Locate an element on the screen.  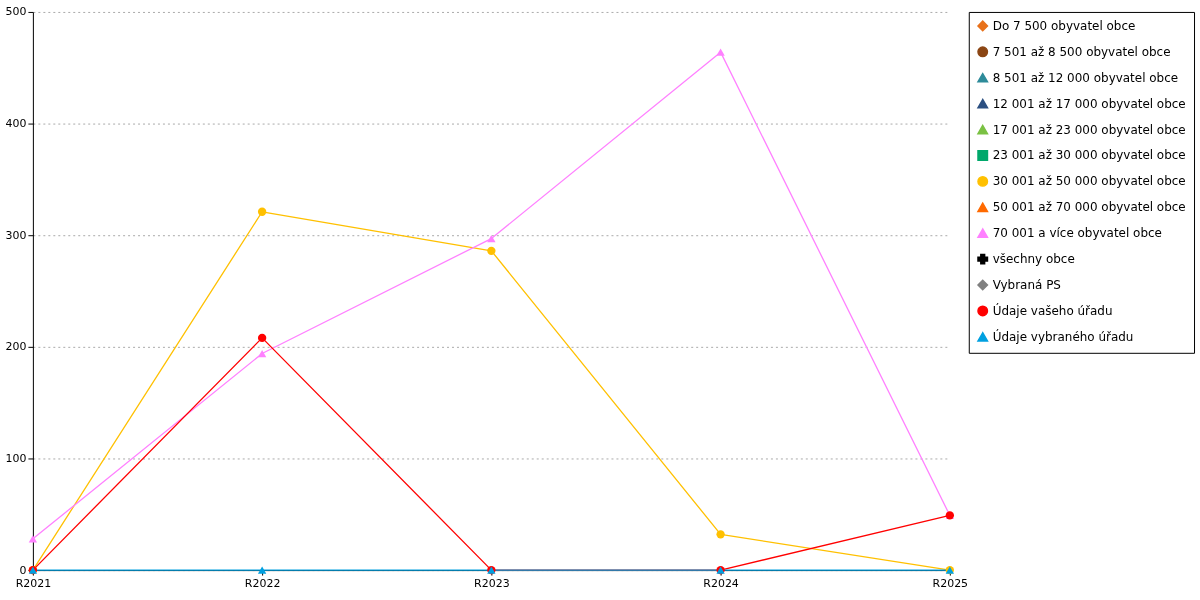
y-tick-label: 400 is located at coordinates (16, 124).